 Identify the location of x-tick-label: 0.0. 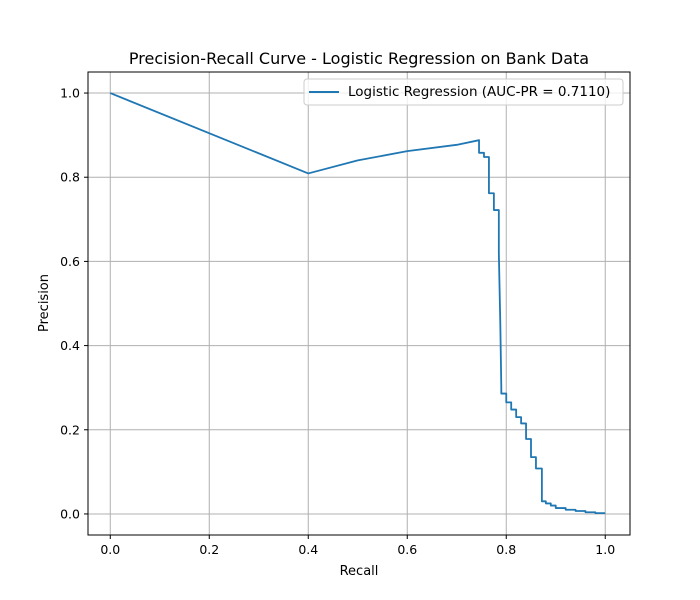
(110, 549).